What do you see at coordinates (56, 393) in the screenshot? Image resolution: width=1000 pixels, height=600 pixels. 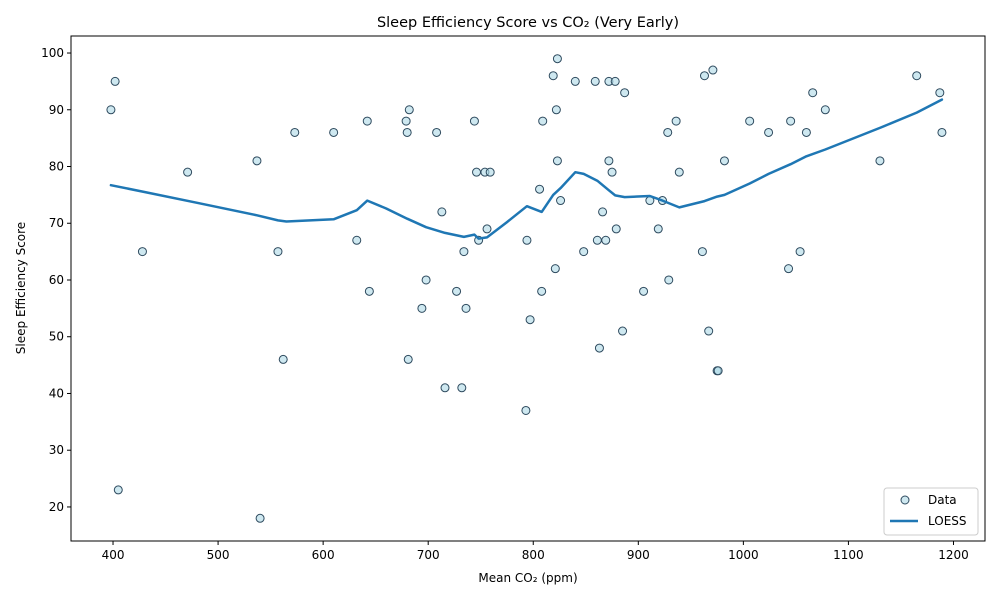 I see `y-tick-label: 40` at bounding box center [56, 393].